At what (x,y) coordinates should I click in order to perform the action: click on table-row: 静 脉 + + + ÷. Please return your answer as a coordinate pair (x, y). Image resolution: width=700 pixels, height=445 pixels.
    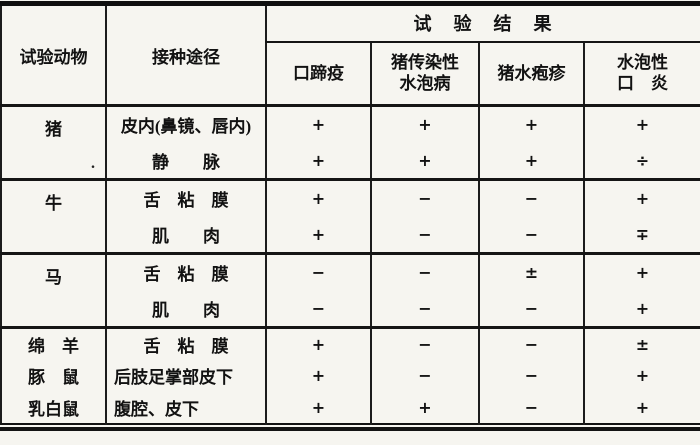
    Looking at the image, I should click on (350, 161).